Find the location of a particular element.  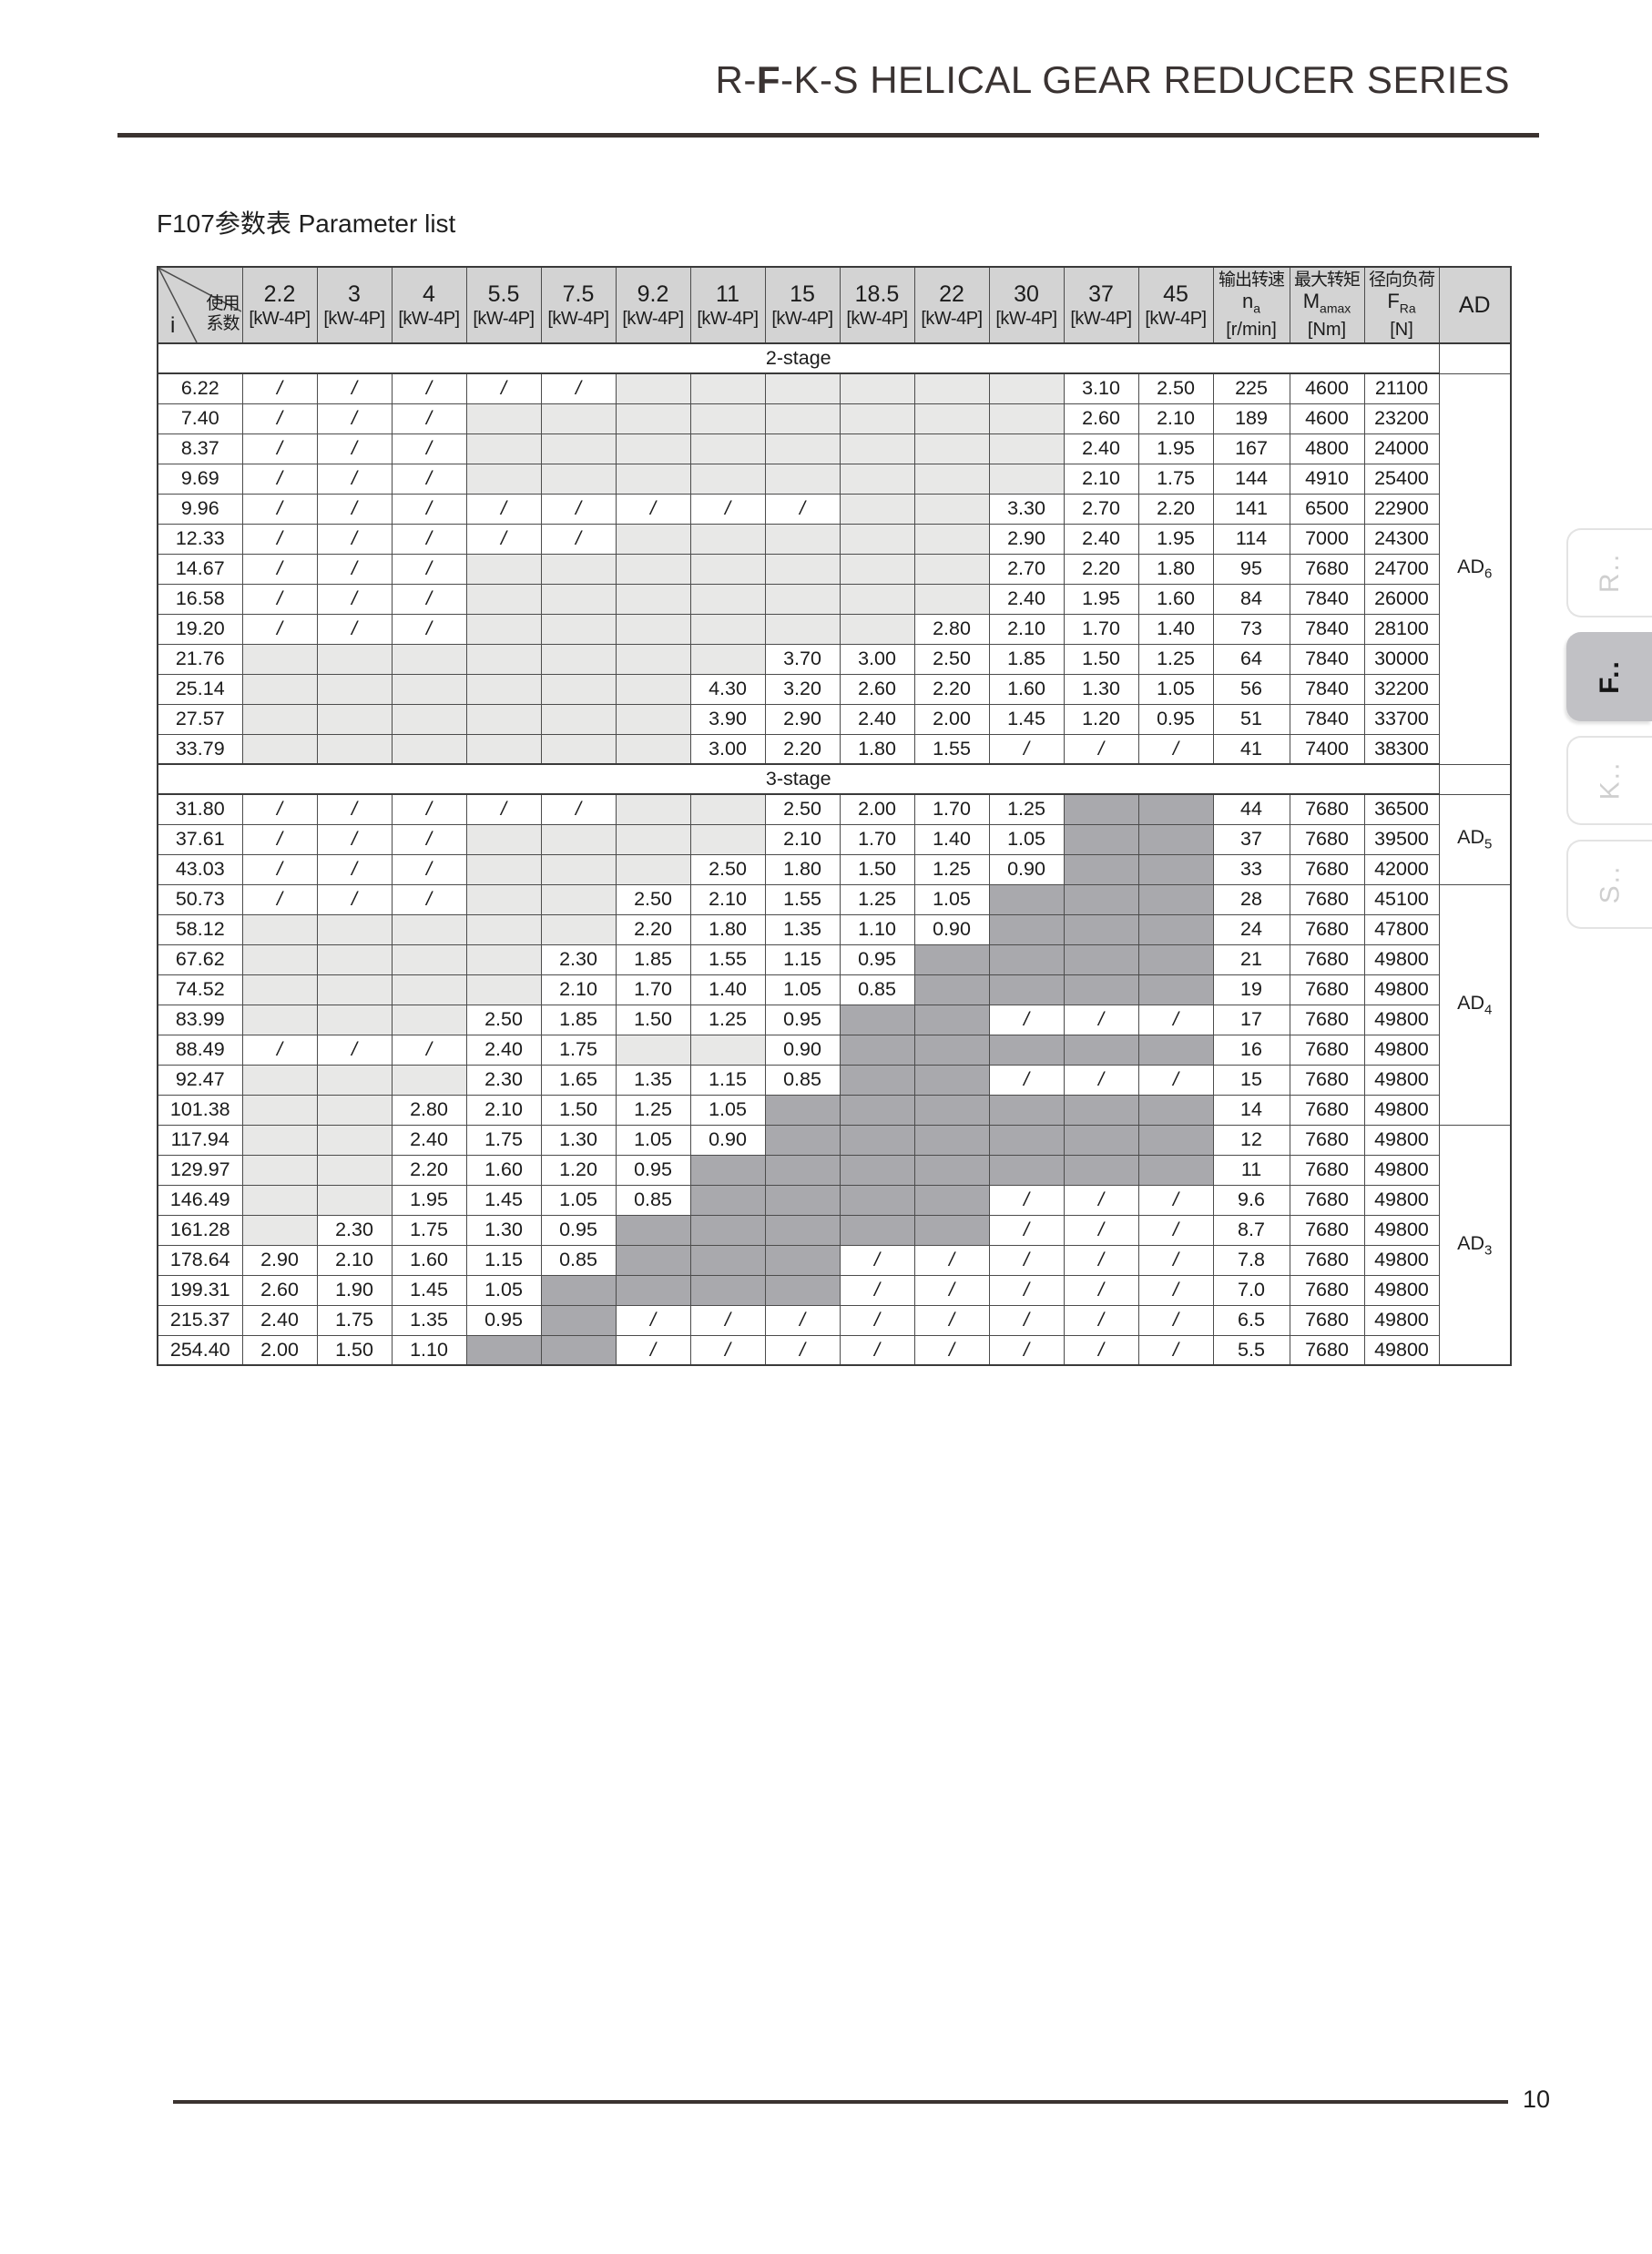

side-tab-f: F.. is located at coordinates (1609, 676).